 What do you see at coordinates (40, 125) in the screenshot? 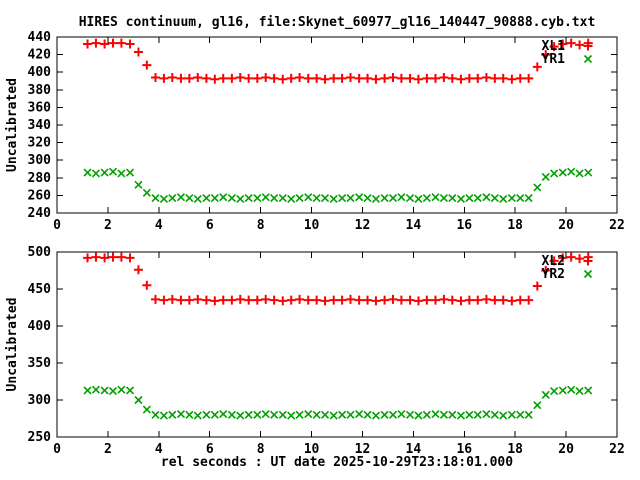
I see `y-tick-label: 340` at bounding box center [40, 125].